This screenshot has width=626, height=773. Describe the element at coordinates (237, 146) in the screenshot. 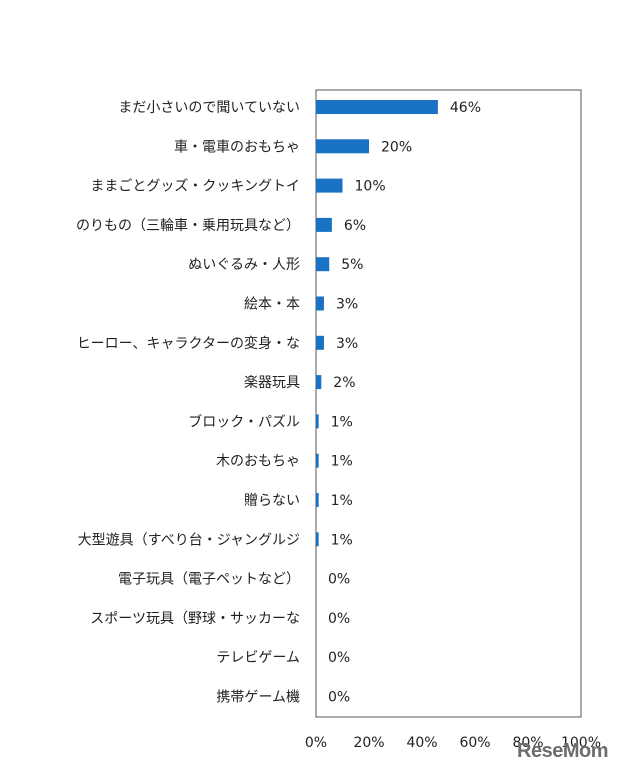

I see `category-label: 車・電車のおもちゃ` at that location.